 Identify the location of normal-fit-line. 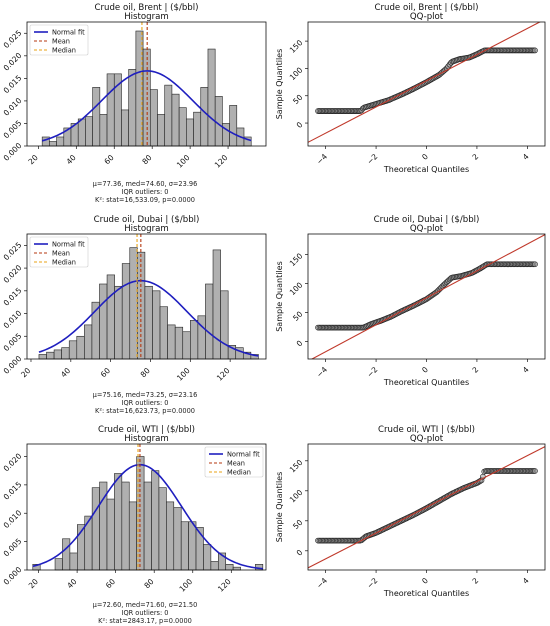
(148, 318).